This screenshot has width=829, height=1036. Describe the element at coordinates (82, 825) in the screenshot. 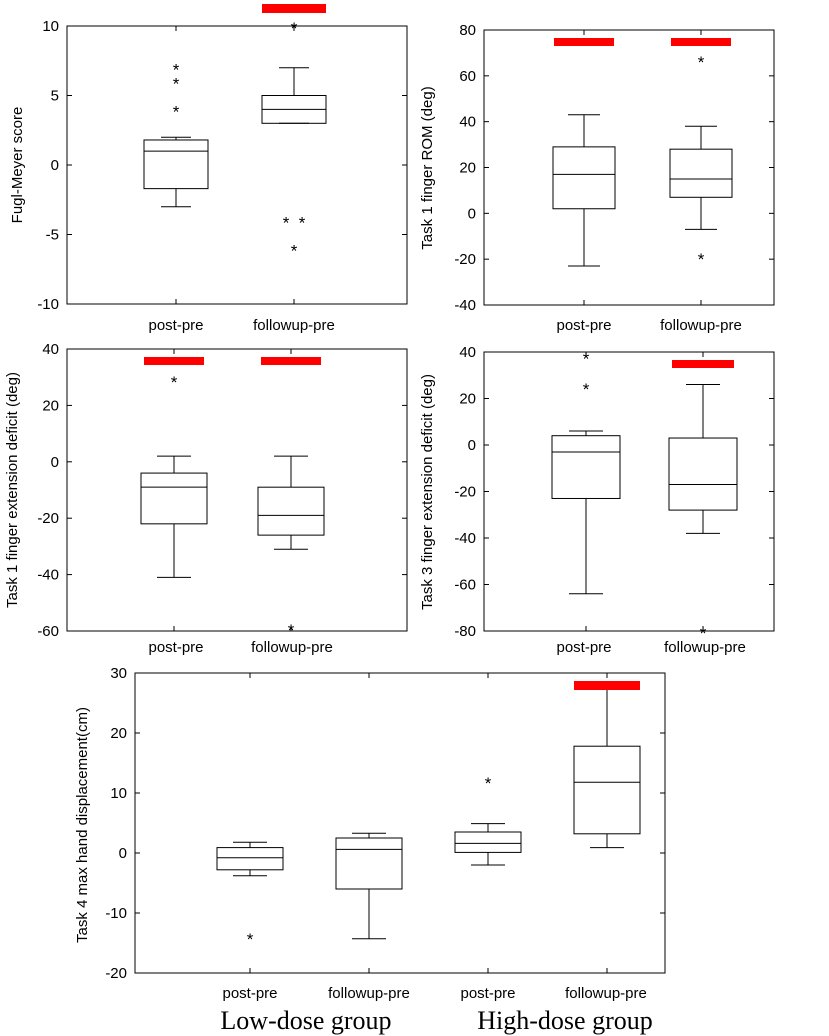

I see `y-axis-label: Task 4 max hand displacement(cm)` at that location.